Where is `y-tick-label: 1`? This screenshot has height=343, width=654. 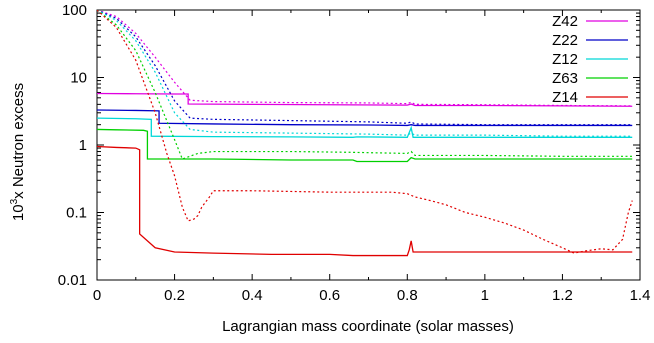
y-tick-label: 1 is located at coordinates (83, 145).